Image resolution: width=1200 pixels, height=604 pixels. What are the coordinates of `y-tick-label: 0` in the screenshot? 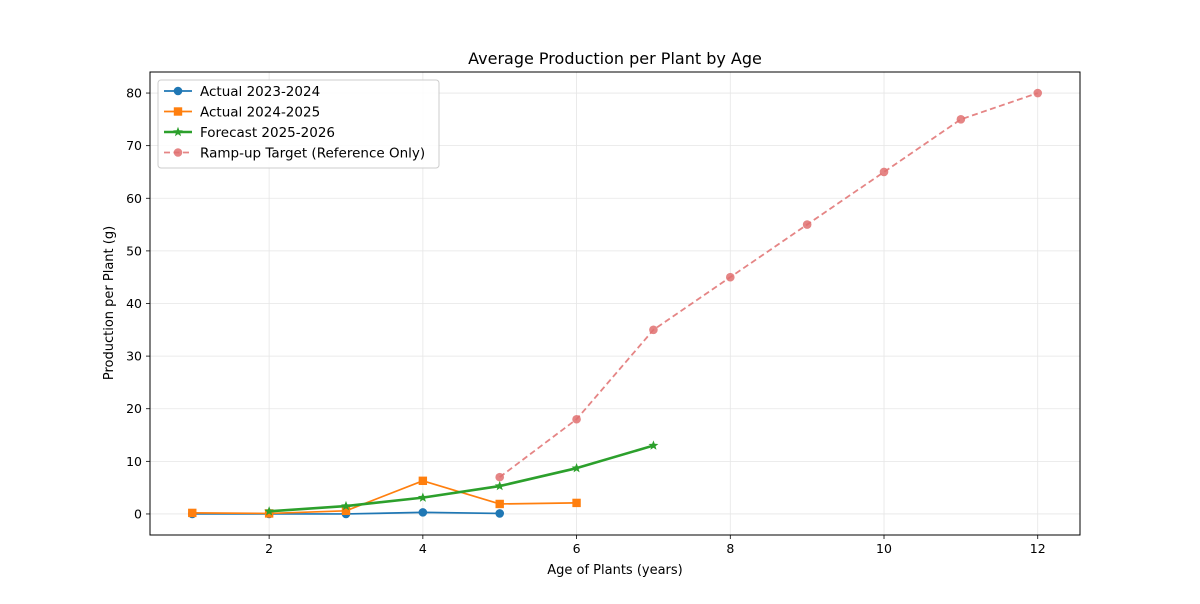 It's located at (138, 513).